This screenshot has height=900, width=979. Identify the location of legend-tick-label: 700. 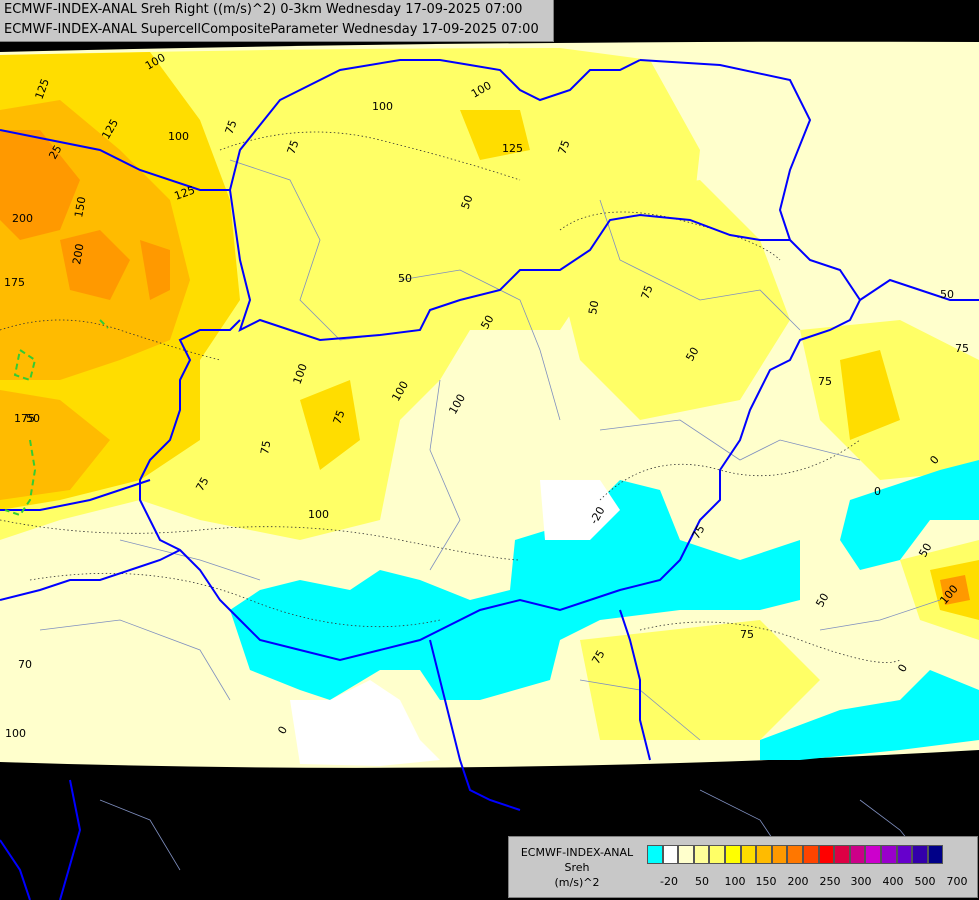
(957, 881).